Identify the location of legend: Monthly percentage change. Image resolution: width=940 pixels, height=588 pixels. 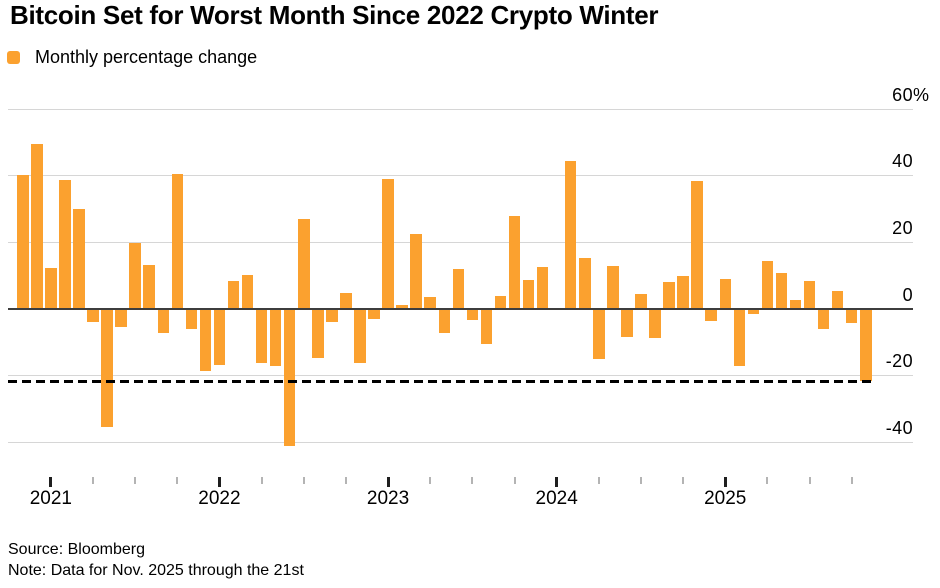
(132, 57).